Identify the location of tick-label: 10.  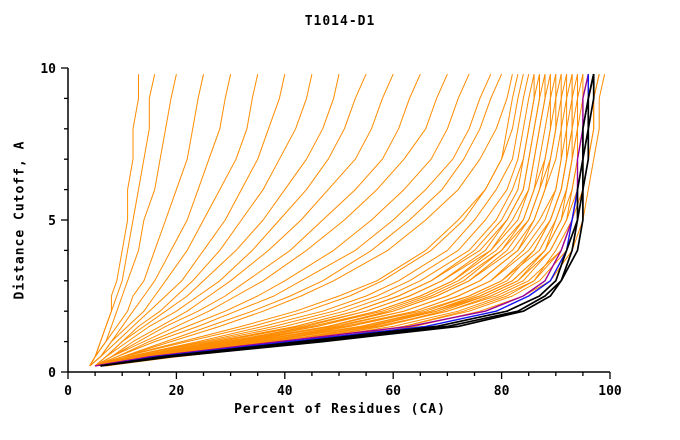
(48, 69).